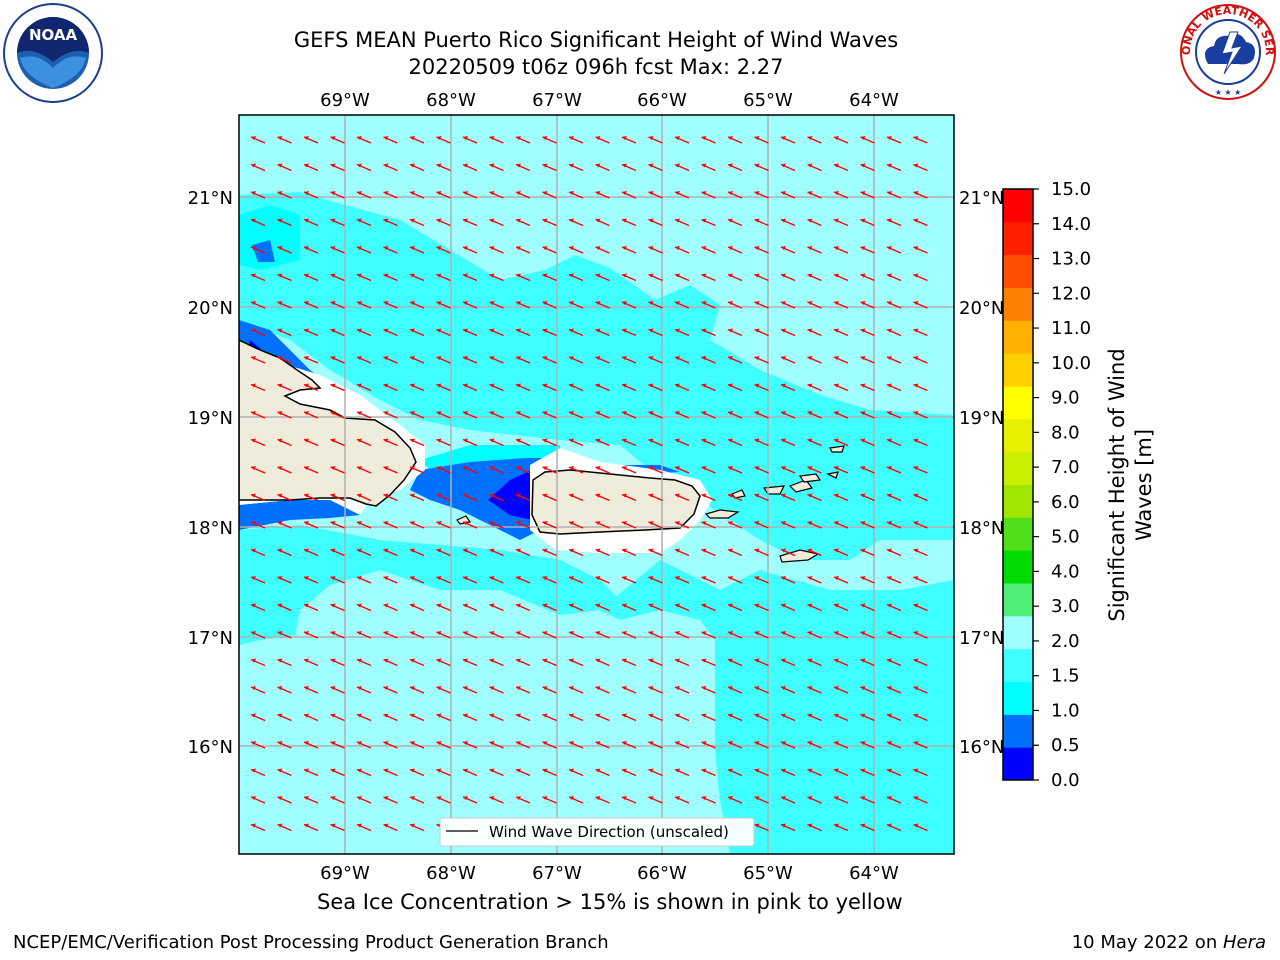  Describe the element at coordinates (1071, 293) in the screenshot. I see `colorbar-tick-label: 12.0` at that location.